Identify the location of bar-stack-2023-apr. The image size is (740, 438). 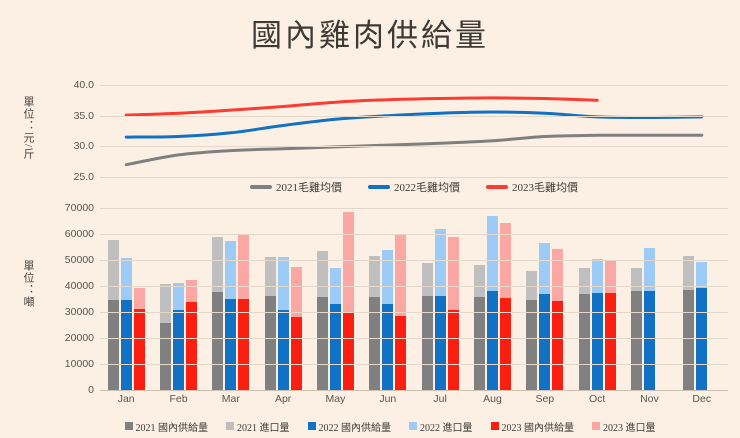
(296, 328).